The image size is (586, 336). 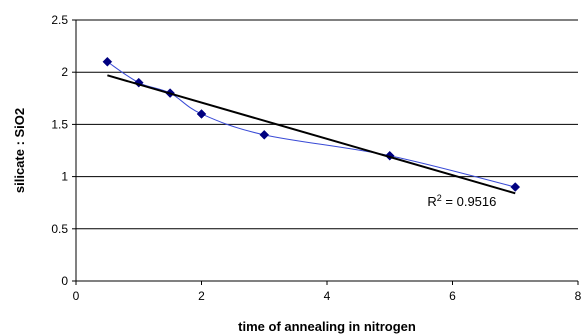 What do you see at coordinates (64, 72) in the screenshot?
I see `y-tick-label-4: 2` at bounding box center [64, 72].